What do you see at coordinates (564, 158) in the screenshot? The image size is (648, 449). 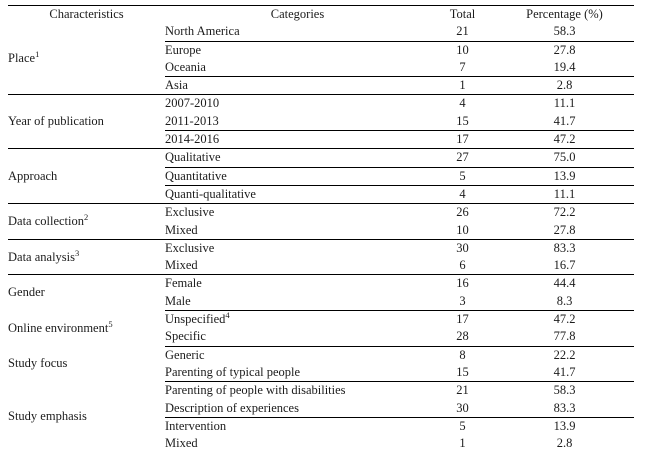 I see `row-percentage: 75.0` at bounding box center [564, 158].